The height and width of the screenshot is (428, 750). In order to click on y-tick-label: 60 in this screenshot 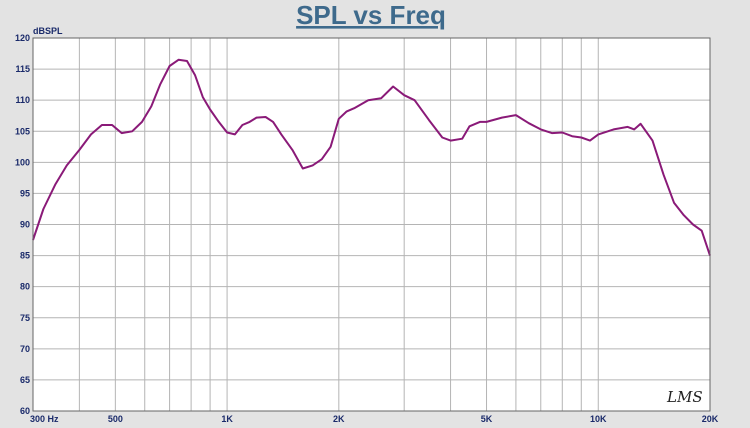, I will do `click(25, 411)`.